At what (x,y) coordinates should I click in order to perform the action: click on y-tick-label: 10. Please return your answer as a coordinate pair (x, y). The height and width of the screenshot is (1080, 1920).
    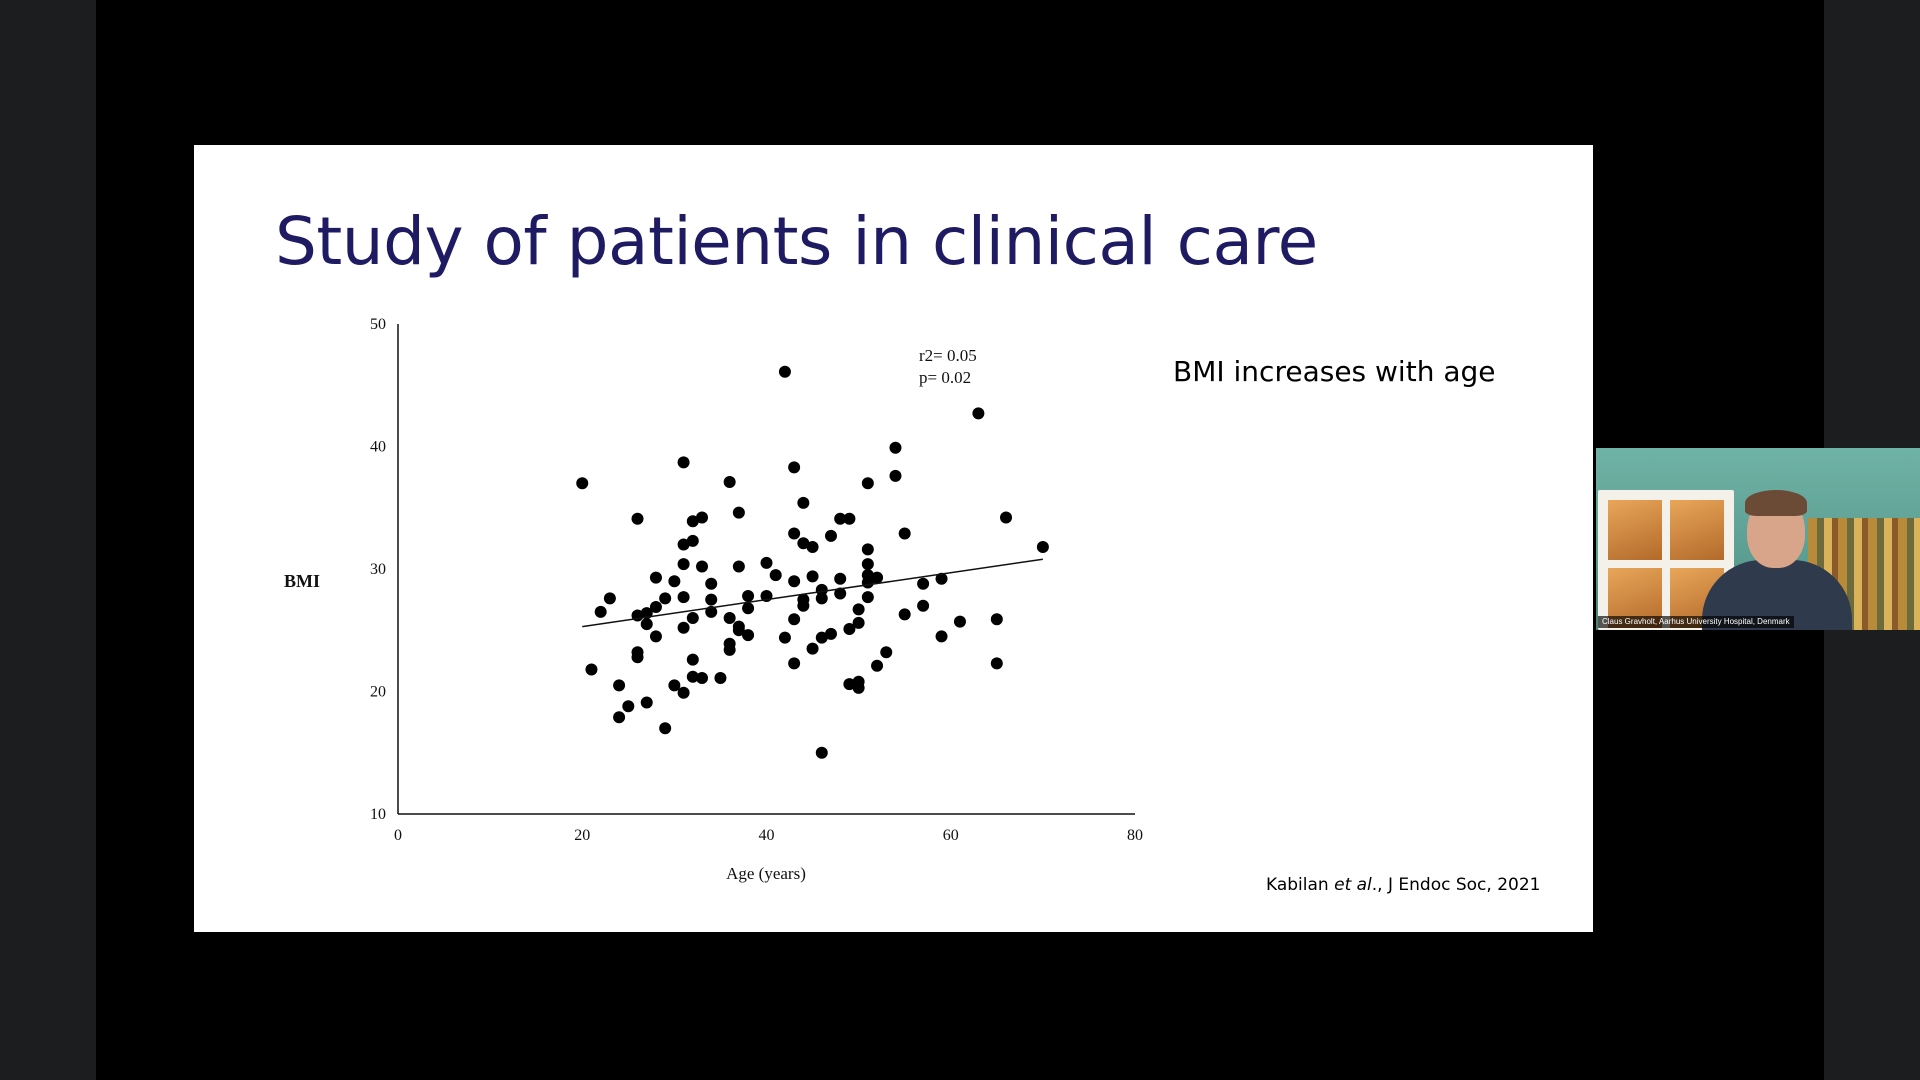
    Looking at the image, I should click on (378, 814).